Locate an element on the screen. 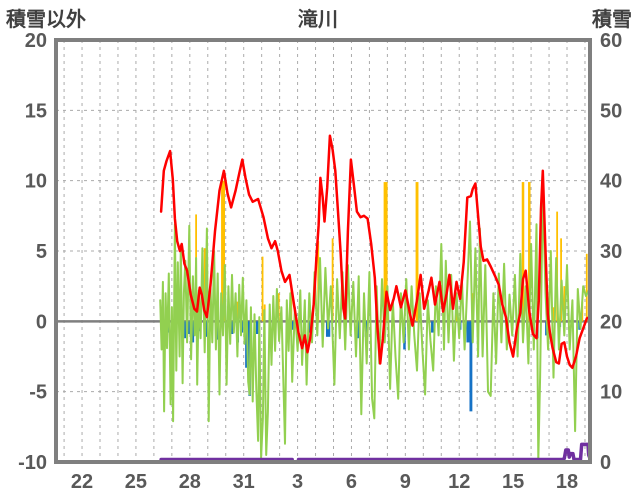  svg-text: -10 is located at coordinates (32, 463).